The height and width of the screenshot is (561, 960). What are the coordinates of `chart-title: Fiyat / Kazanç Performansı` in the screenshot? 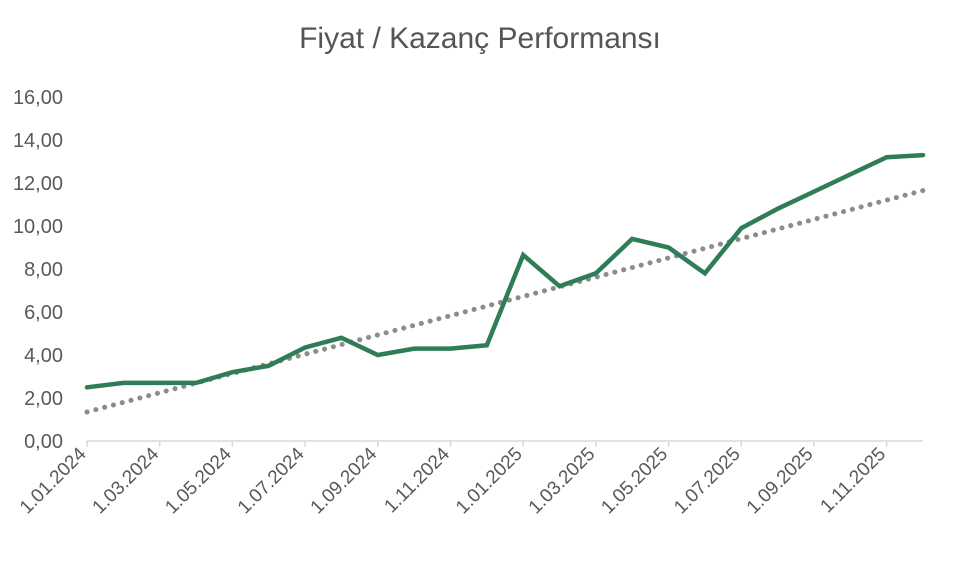 It's located at (480, 38).